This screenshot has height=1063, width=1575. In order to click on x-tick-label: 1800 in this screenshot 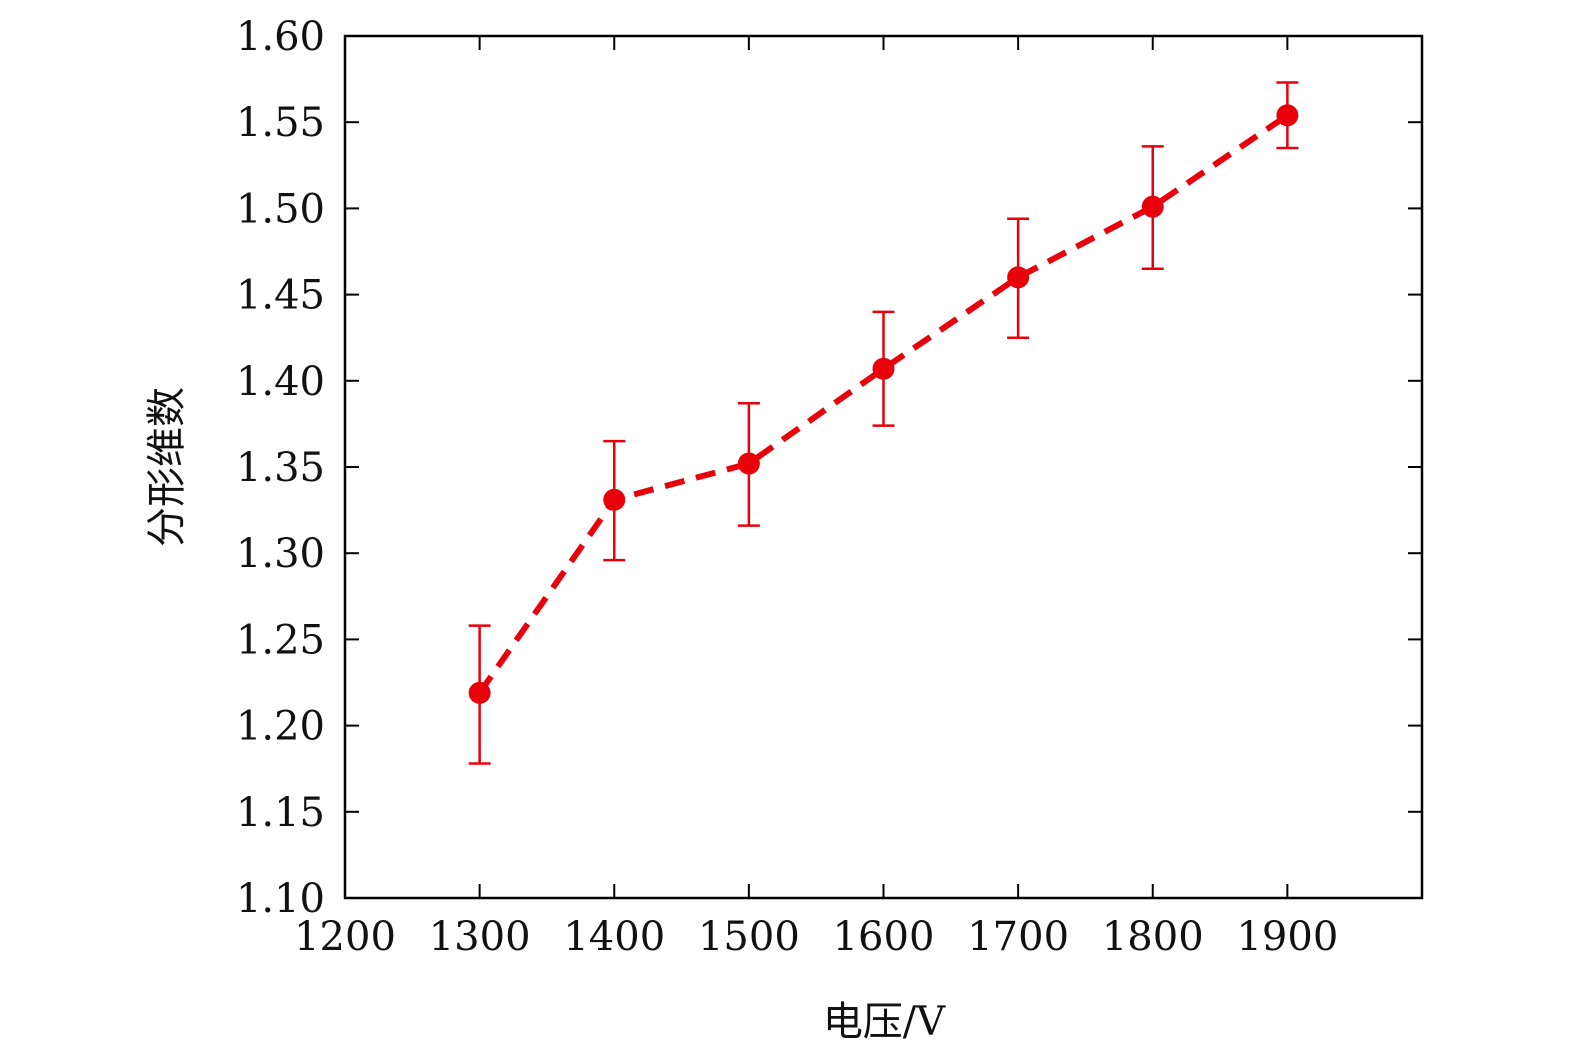, I will do `click(1153, 937)`.